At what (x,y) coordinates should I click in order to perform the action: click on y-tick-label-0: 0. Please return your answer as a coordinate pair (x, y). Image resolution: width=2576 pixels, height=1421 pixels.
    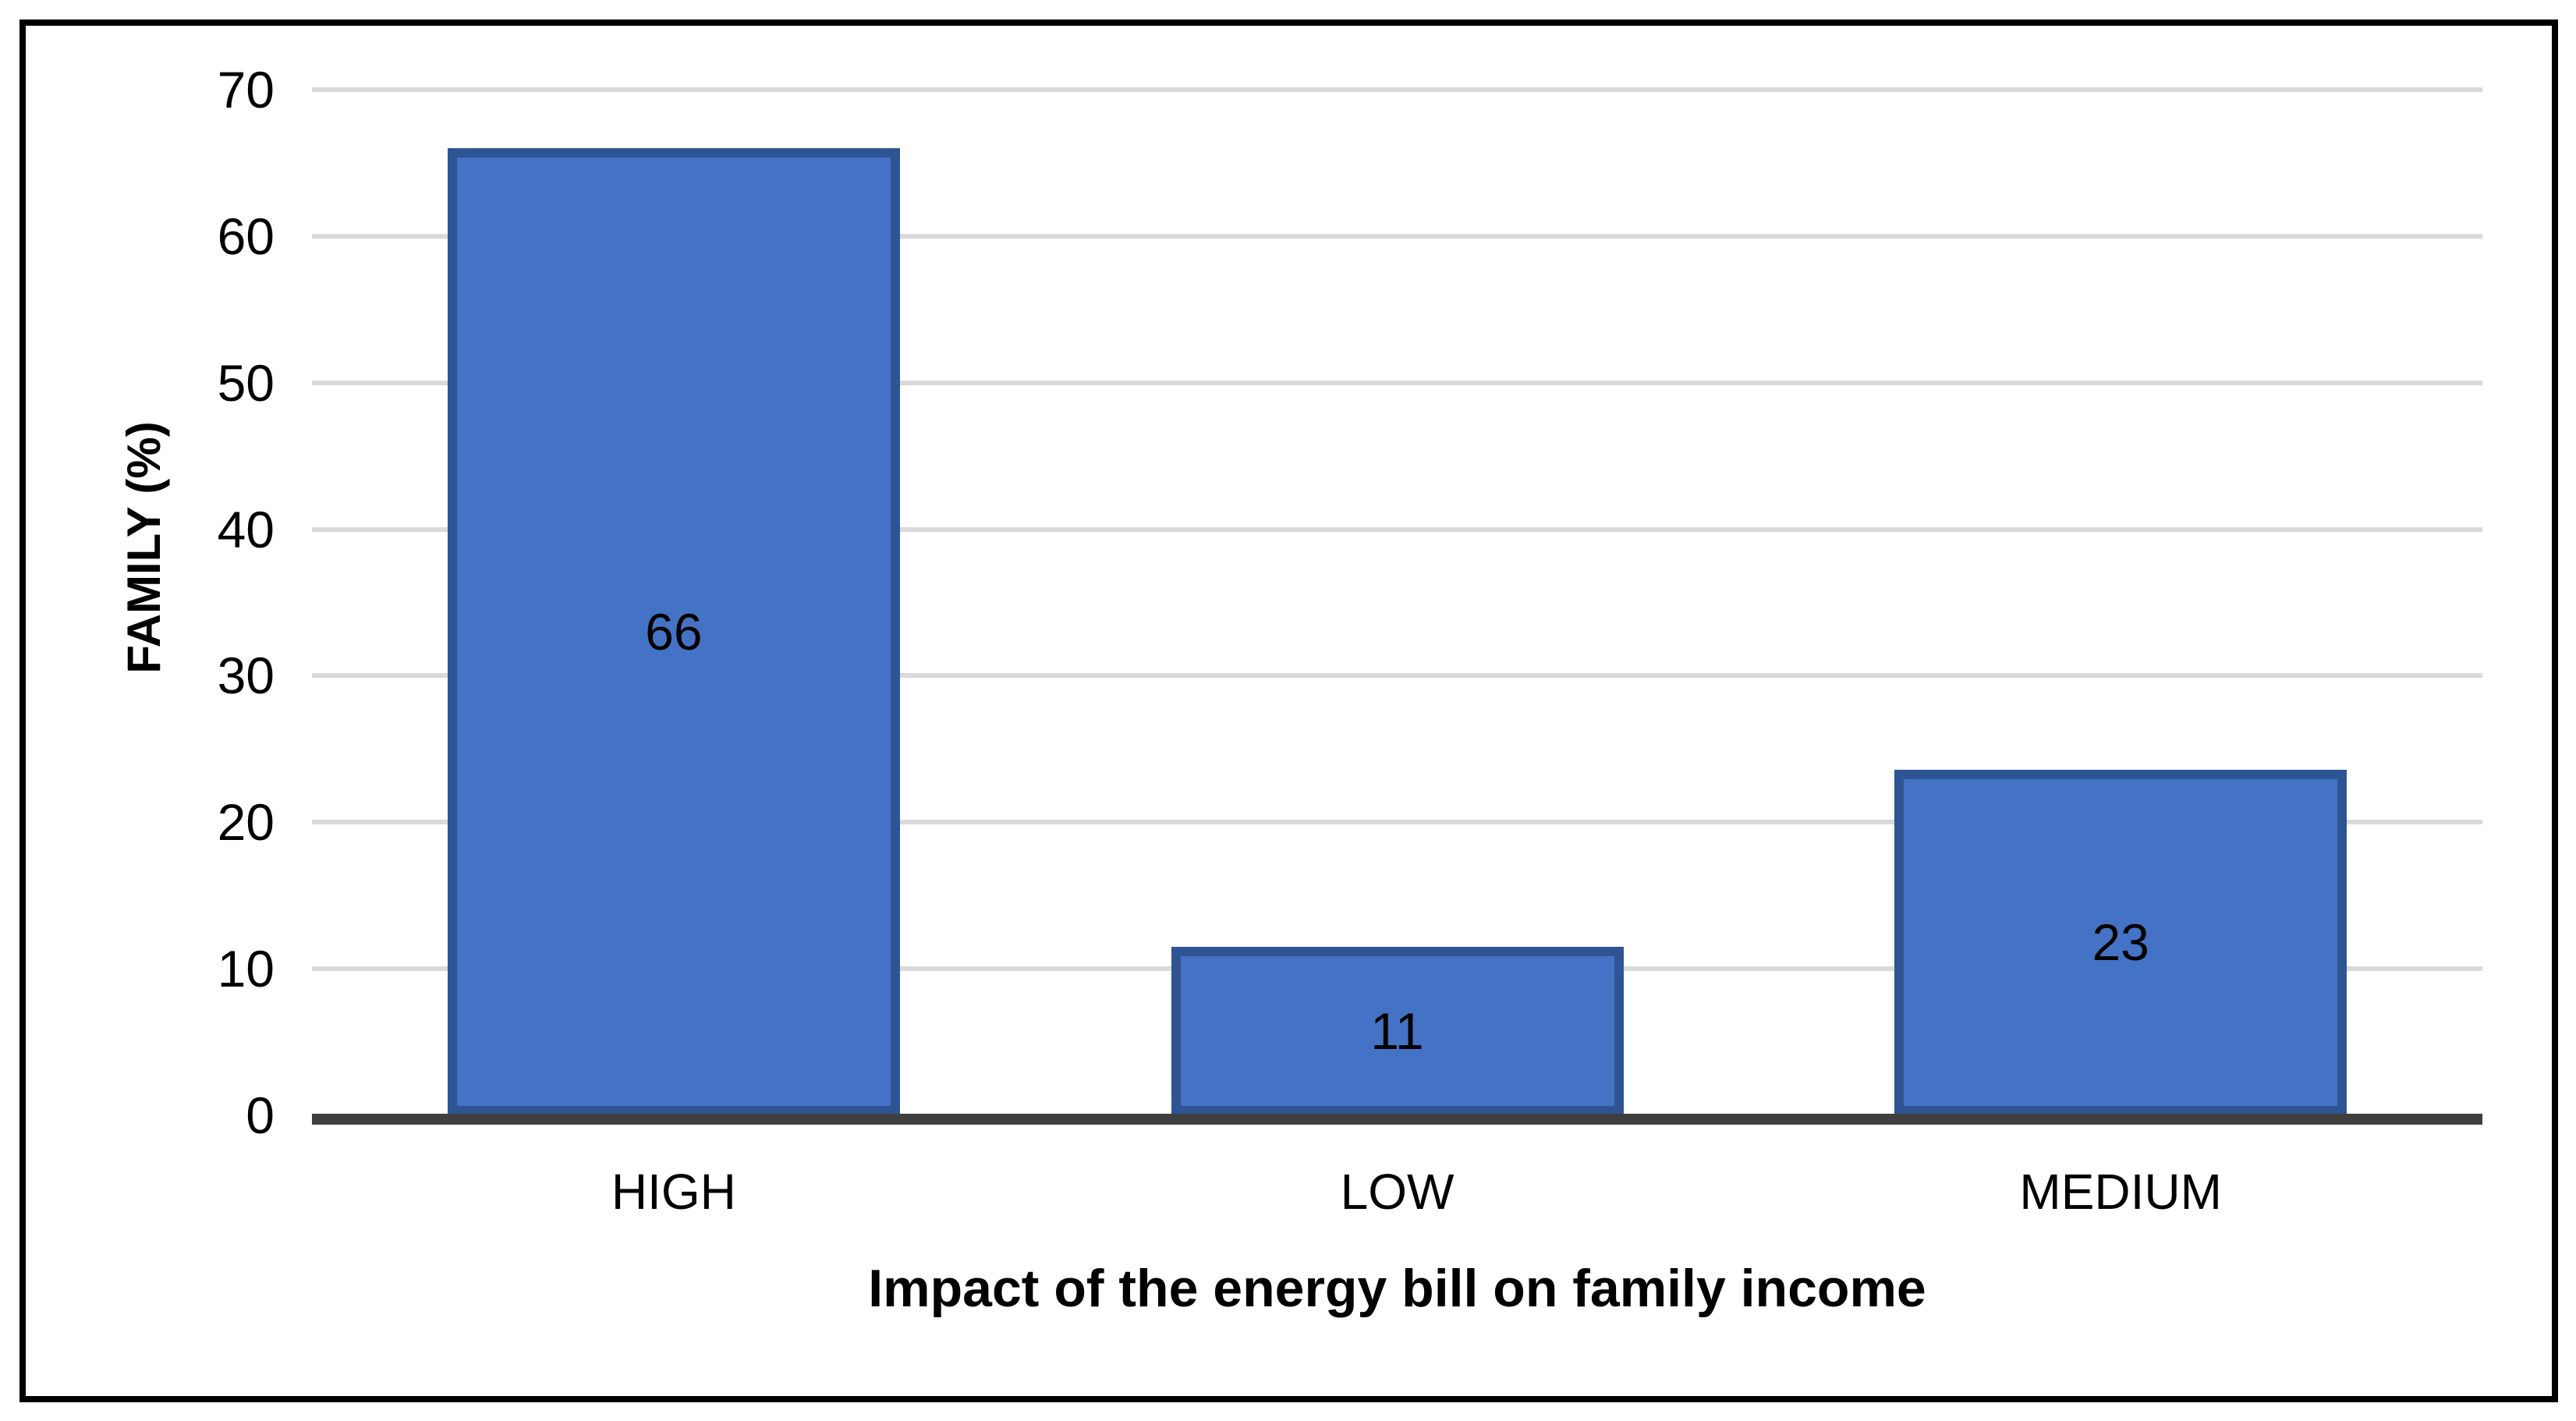
    Looking at the image, I should click on (260, 1115).